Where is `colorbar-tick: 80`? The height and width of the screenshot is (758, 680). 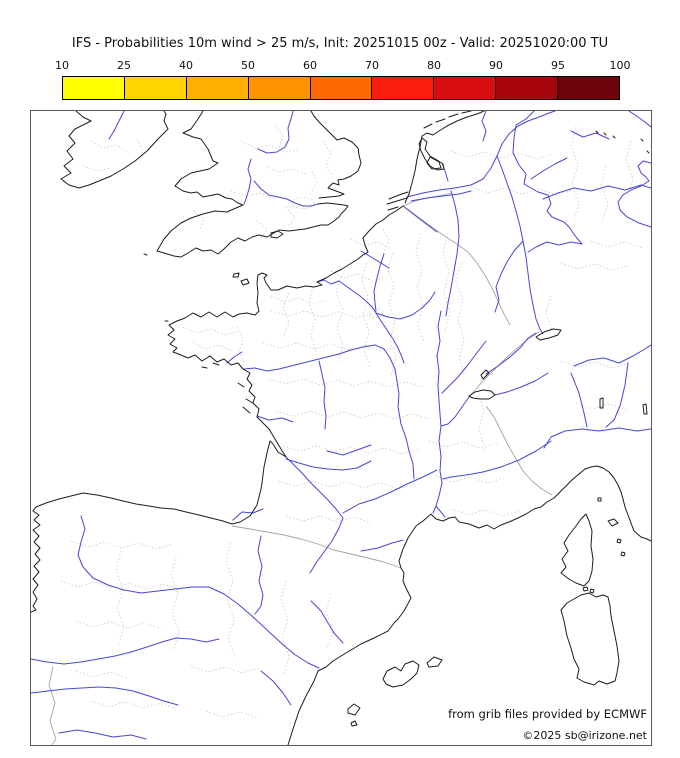
colorbar-tick: 80 is located at coordinates (434, 65).